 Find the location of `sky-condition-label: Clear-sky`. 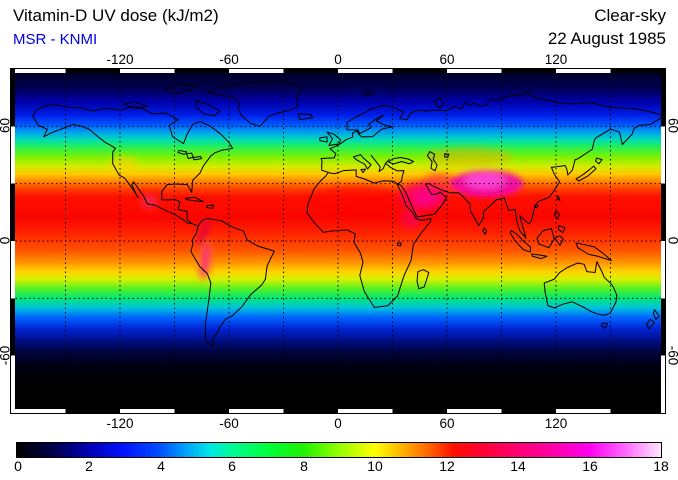

sky-condition-label: Clear-sky is located at coordinates (630, 15).